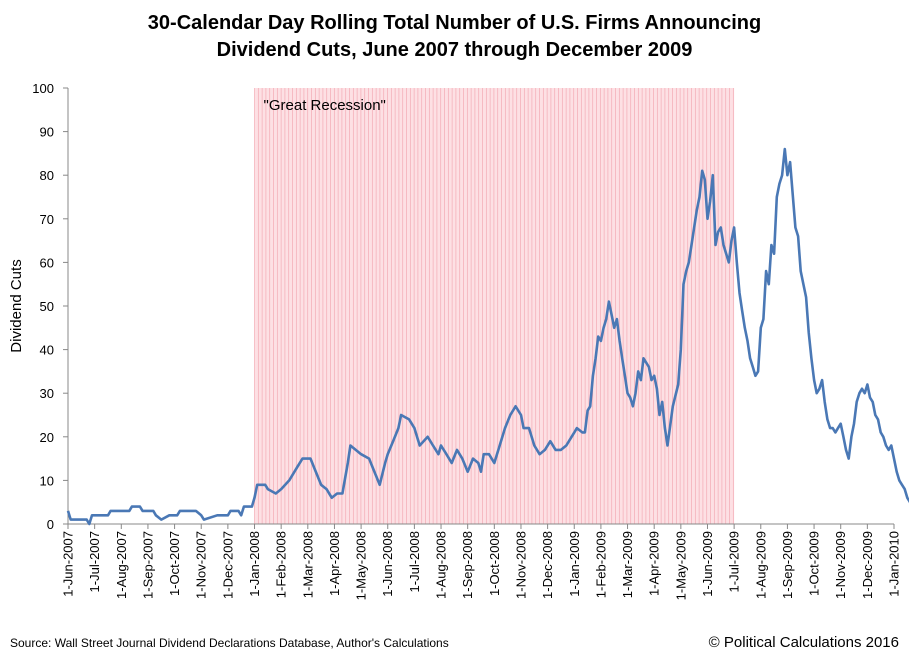  Describe the element at coordinates (47, 480) in the screenshot. I see `y-tick-label: 10` at that location.